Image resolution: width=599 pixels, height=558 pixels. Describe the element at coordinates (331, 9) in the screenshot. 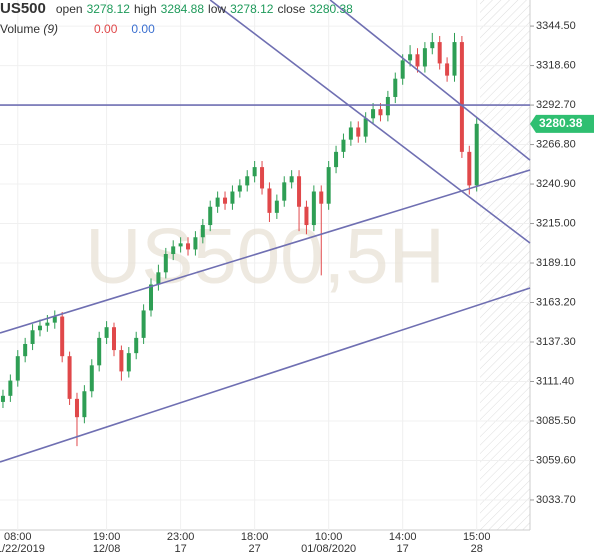

I see `value: 3280.38` at that location.